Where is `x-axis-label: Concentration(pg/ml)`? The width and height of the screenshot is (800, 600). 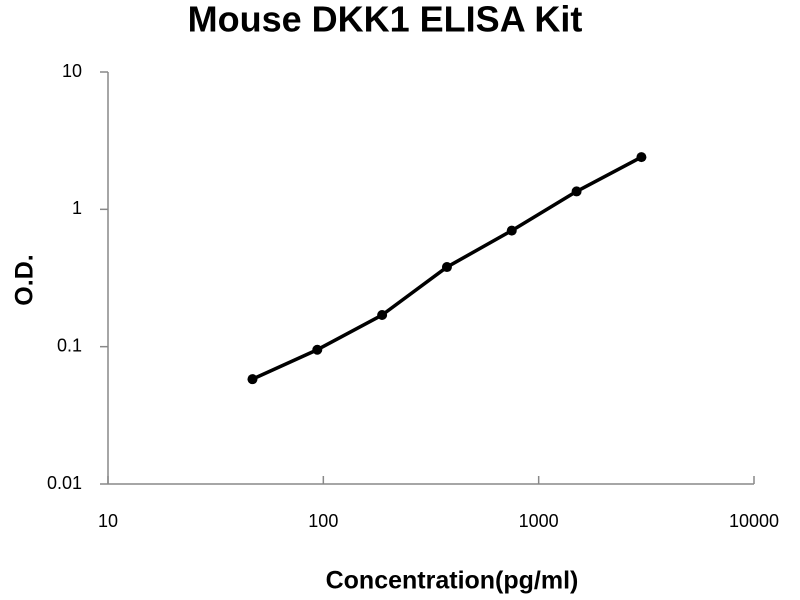
x-axis-label: Concentration(pg/ml) is located at coordinates (452, 581).